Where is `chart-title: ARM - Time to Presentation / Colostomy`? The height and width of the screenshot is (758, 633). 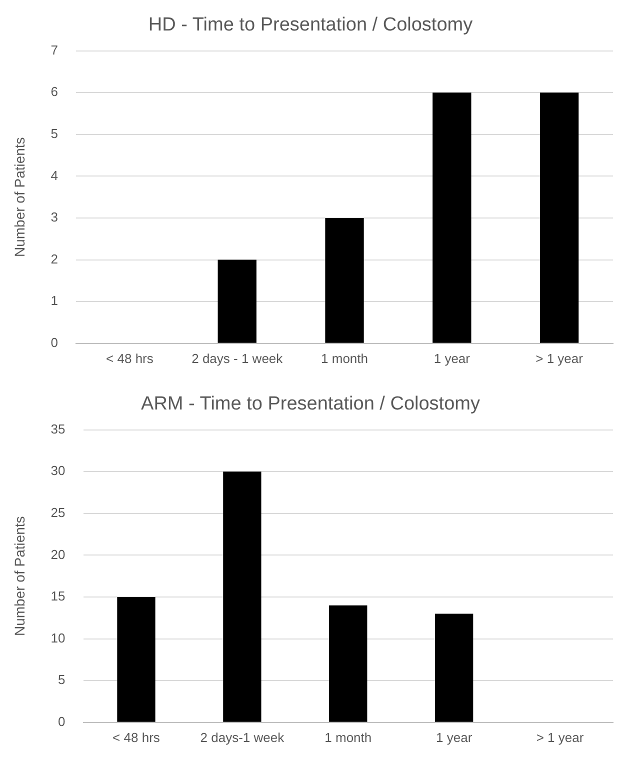
chart-title: ARM - Time to Presentation / Colostomy is located at coordinates (310, 404).